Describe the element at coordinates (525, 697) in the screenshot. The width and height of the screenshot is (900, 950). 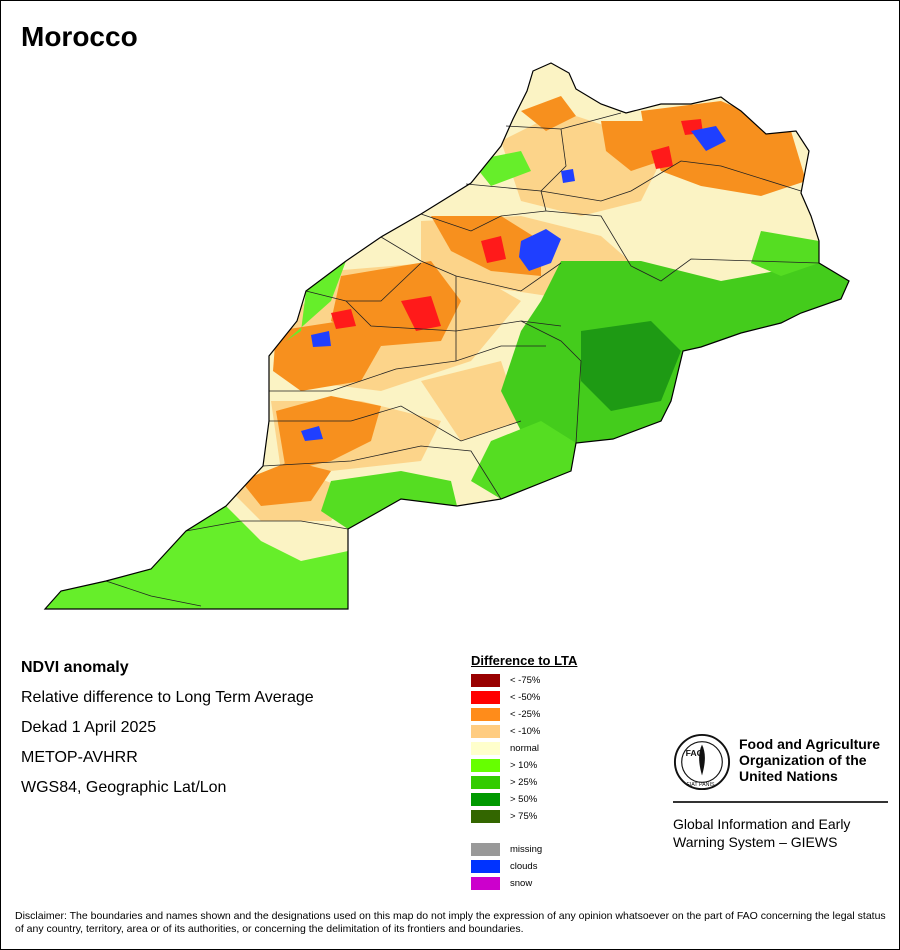
I see `legend-label: < -50%` at that location.